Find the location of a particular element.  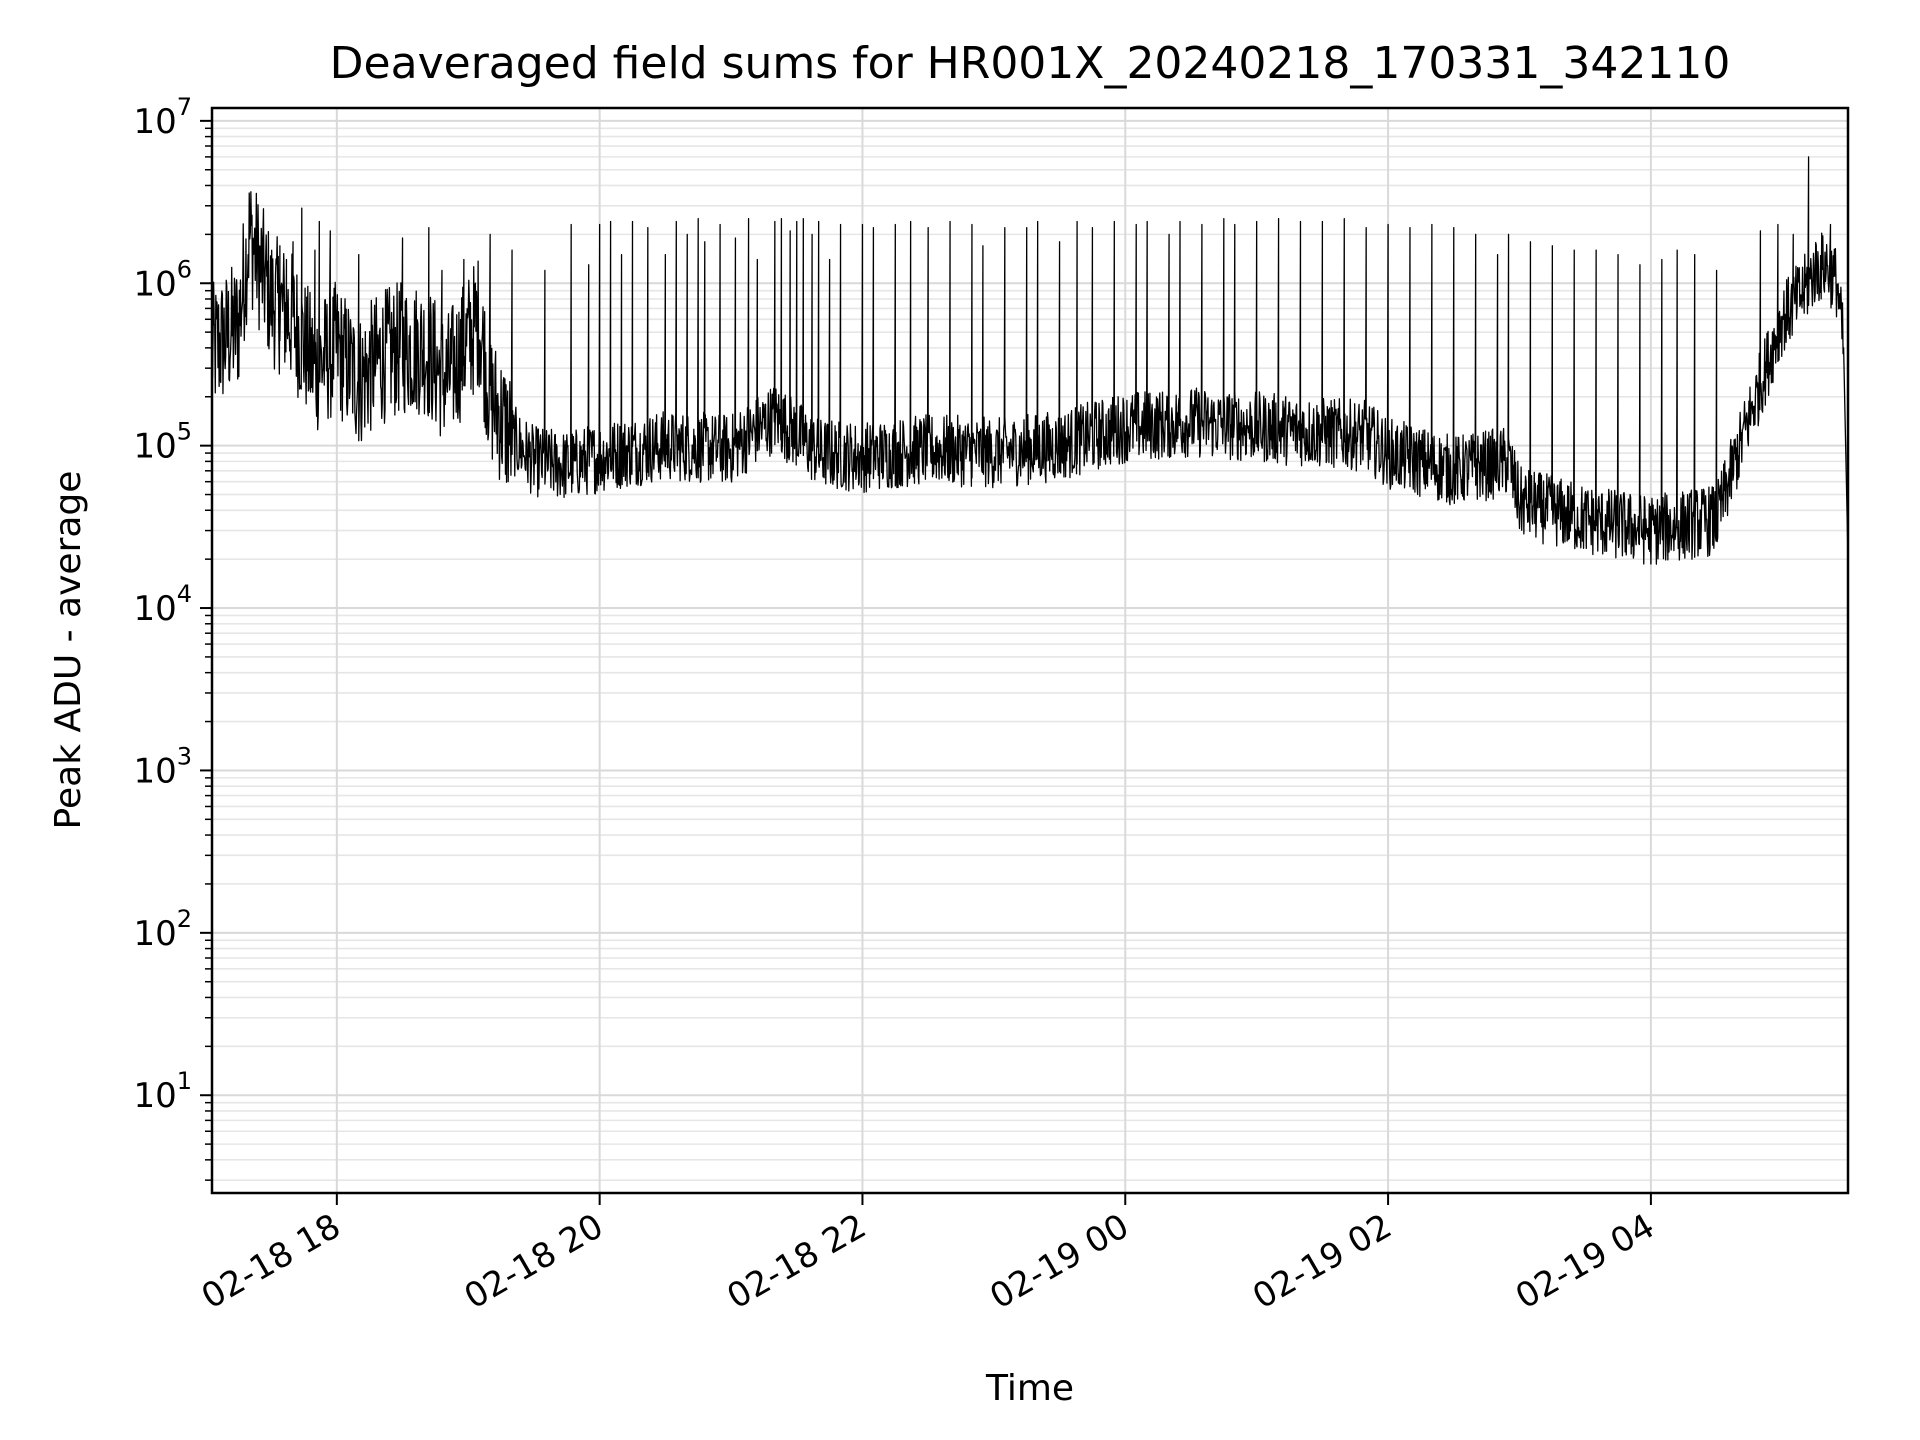

y-tick-label: 10⁶ is located at coordinates (162, 279).